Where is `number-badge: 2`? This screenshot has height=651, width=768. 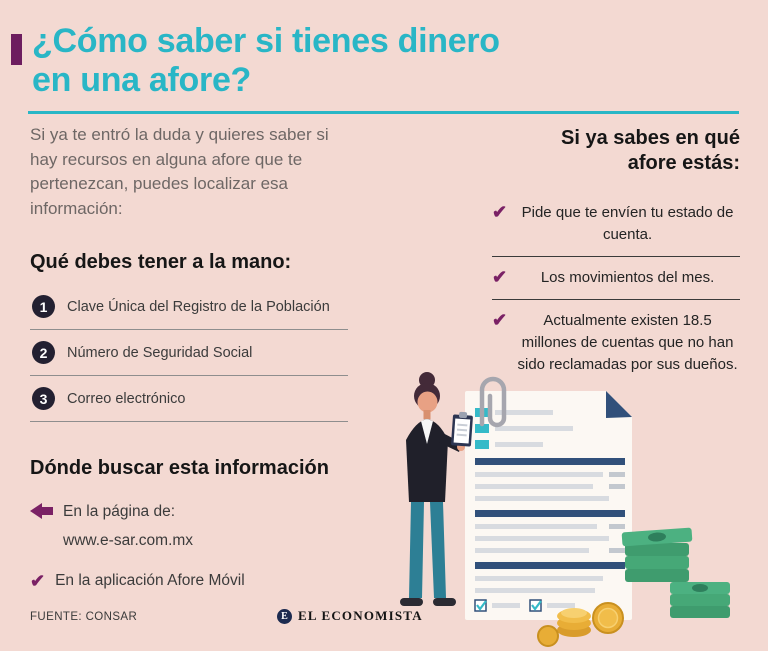 number-badge: 2 is located at coordinates (43, 352).